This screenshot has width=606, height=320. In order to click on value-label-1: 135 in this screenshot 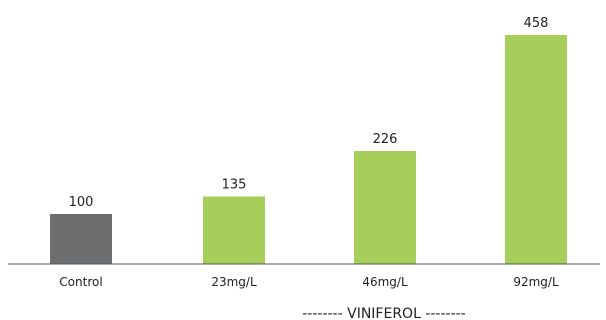, I will do `click(234, 185)`.